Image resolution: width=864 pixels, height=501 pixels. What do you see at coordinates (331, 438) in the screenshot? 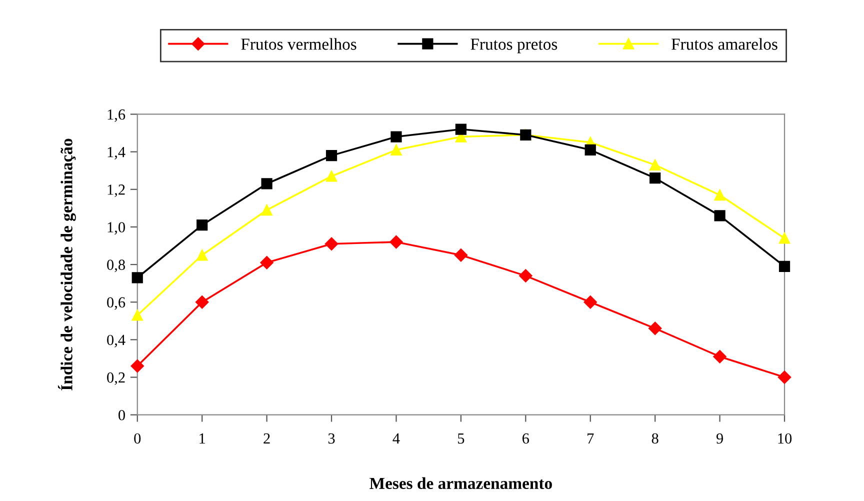
I see `x-tick-label: 3` at bounding box center [331, 438].